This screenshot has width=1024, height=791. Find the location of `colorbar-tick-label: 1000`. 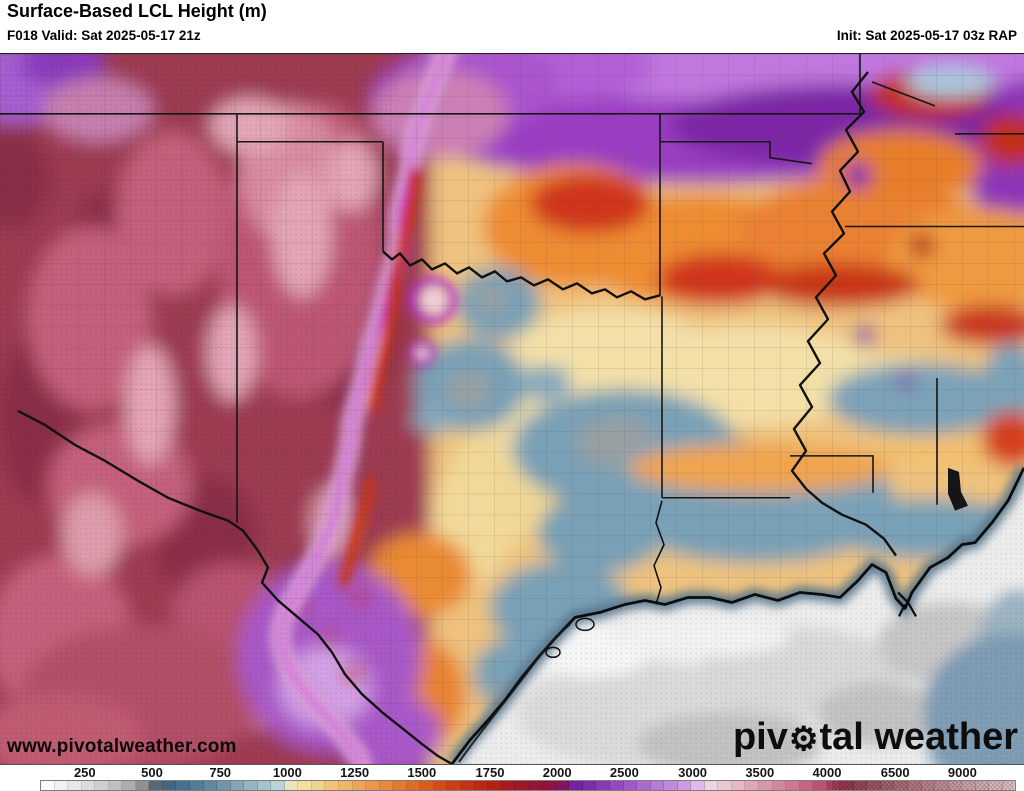

colorbar-tick-label: 1000 is located at coordinates (287, 772).